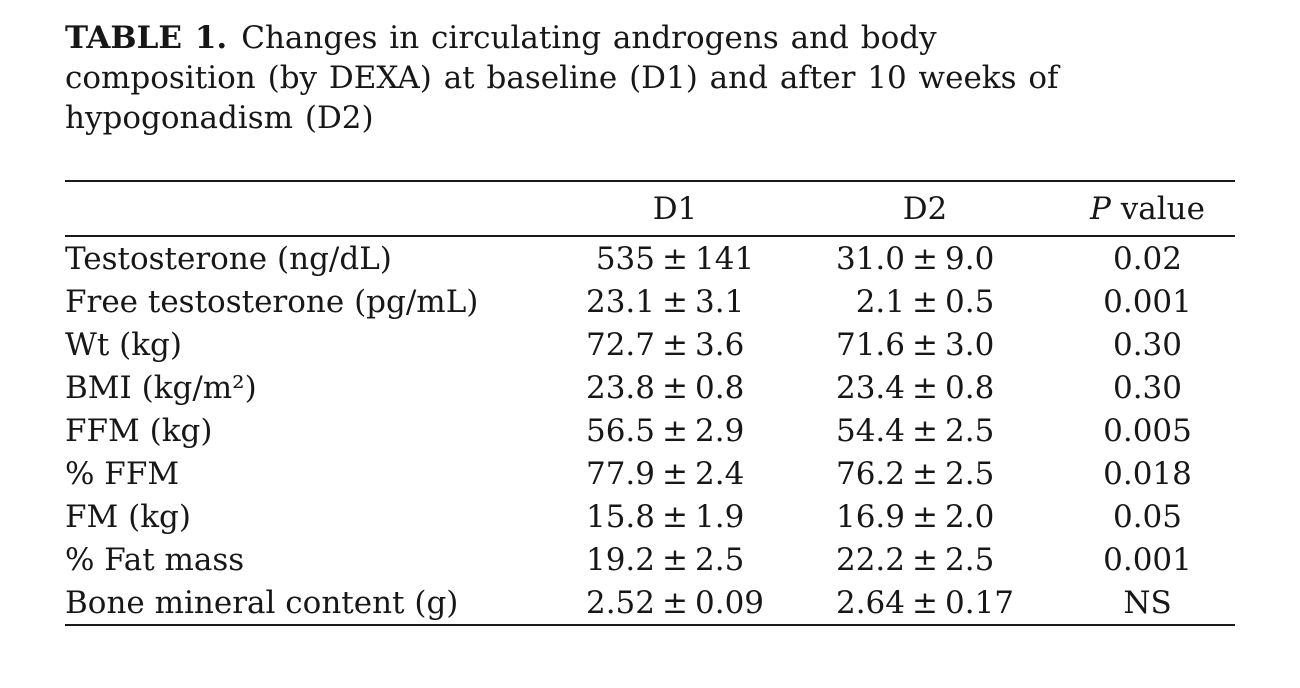 This screenshot has width=1300, height=688. What do you see at coordinates (970, 301) in the screenshot?
I see `sd-value: 0.5` at bounding box center [970, 301].